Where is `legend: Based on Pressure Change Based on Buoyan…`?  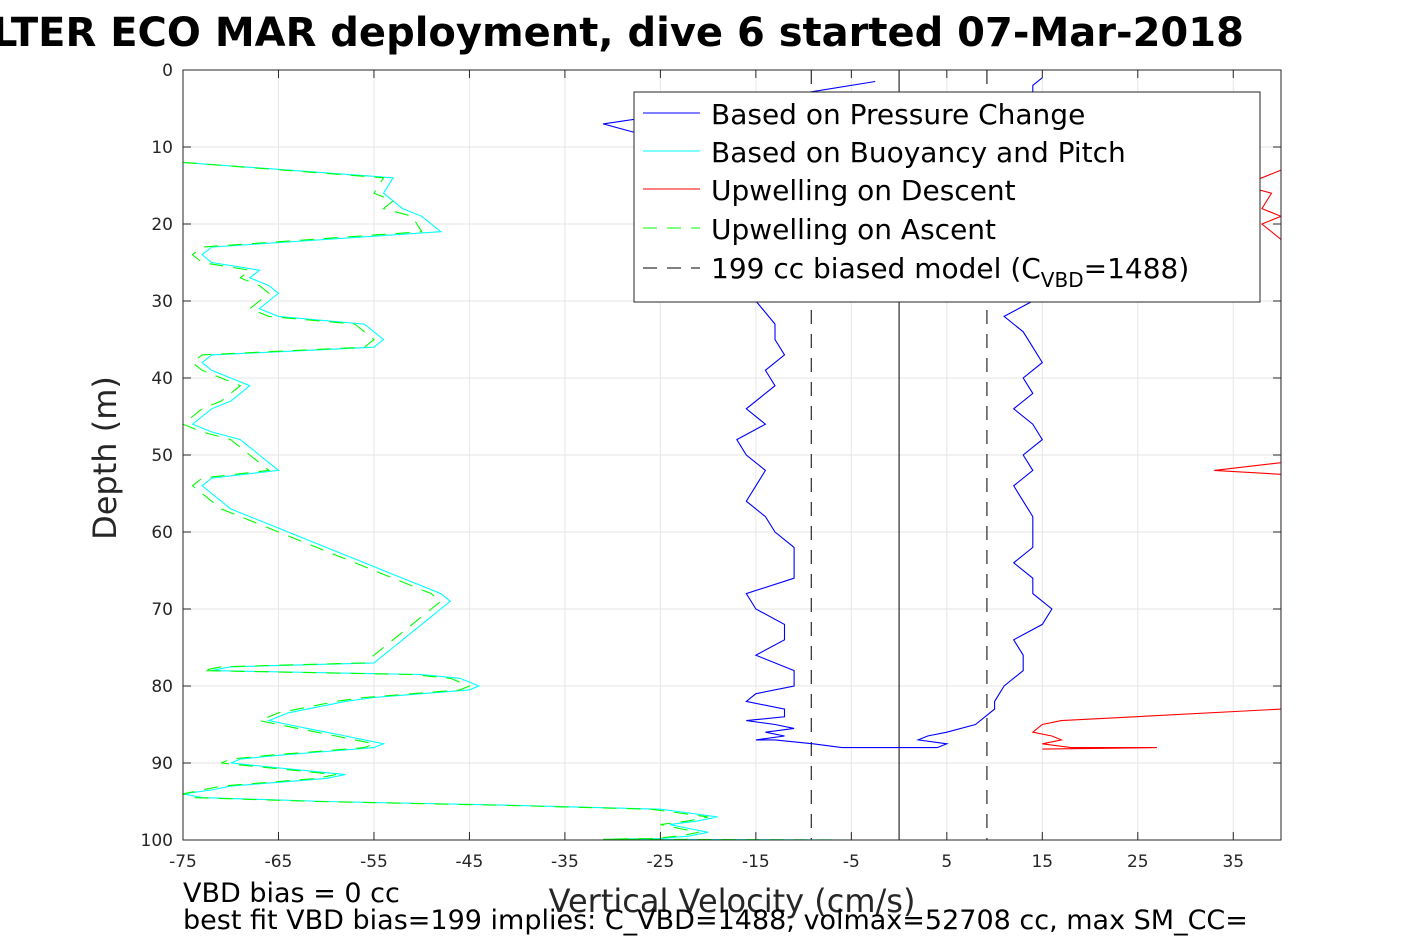
legend: Based on Pressure Change Based on Buoyan… is located at coordinates (947, 197).